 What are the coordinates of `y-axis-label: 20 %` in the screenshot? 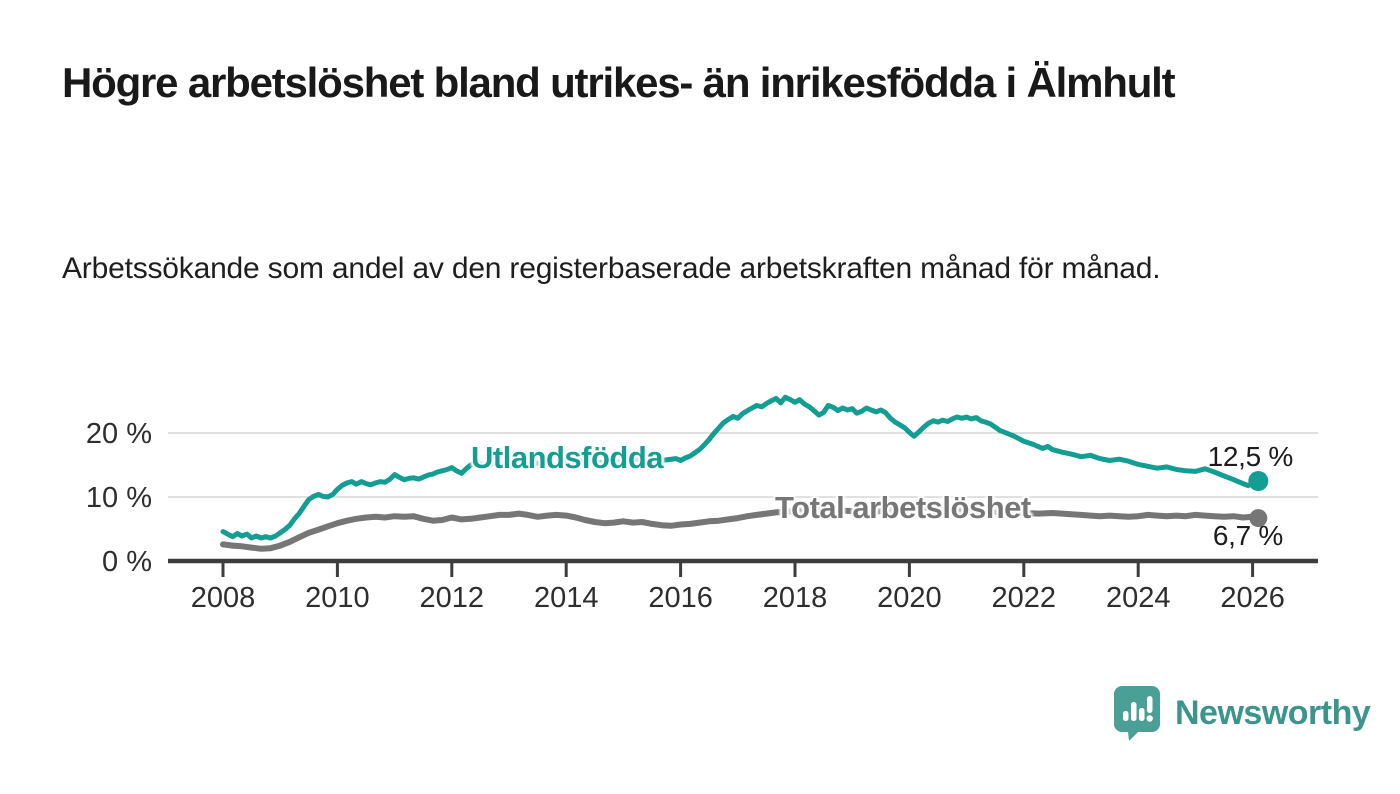 It's located at (119, 434).